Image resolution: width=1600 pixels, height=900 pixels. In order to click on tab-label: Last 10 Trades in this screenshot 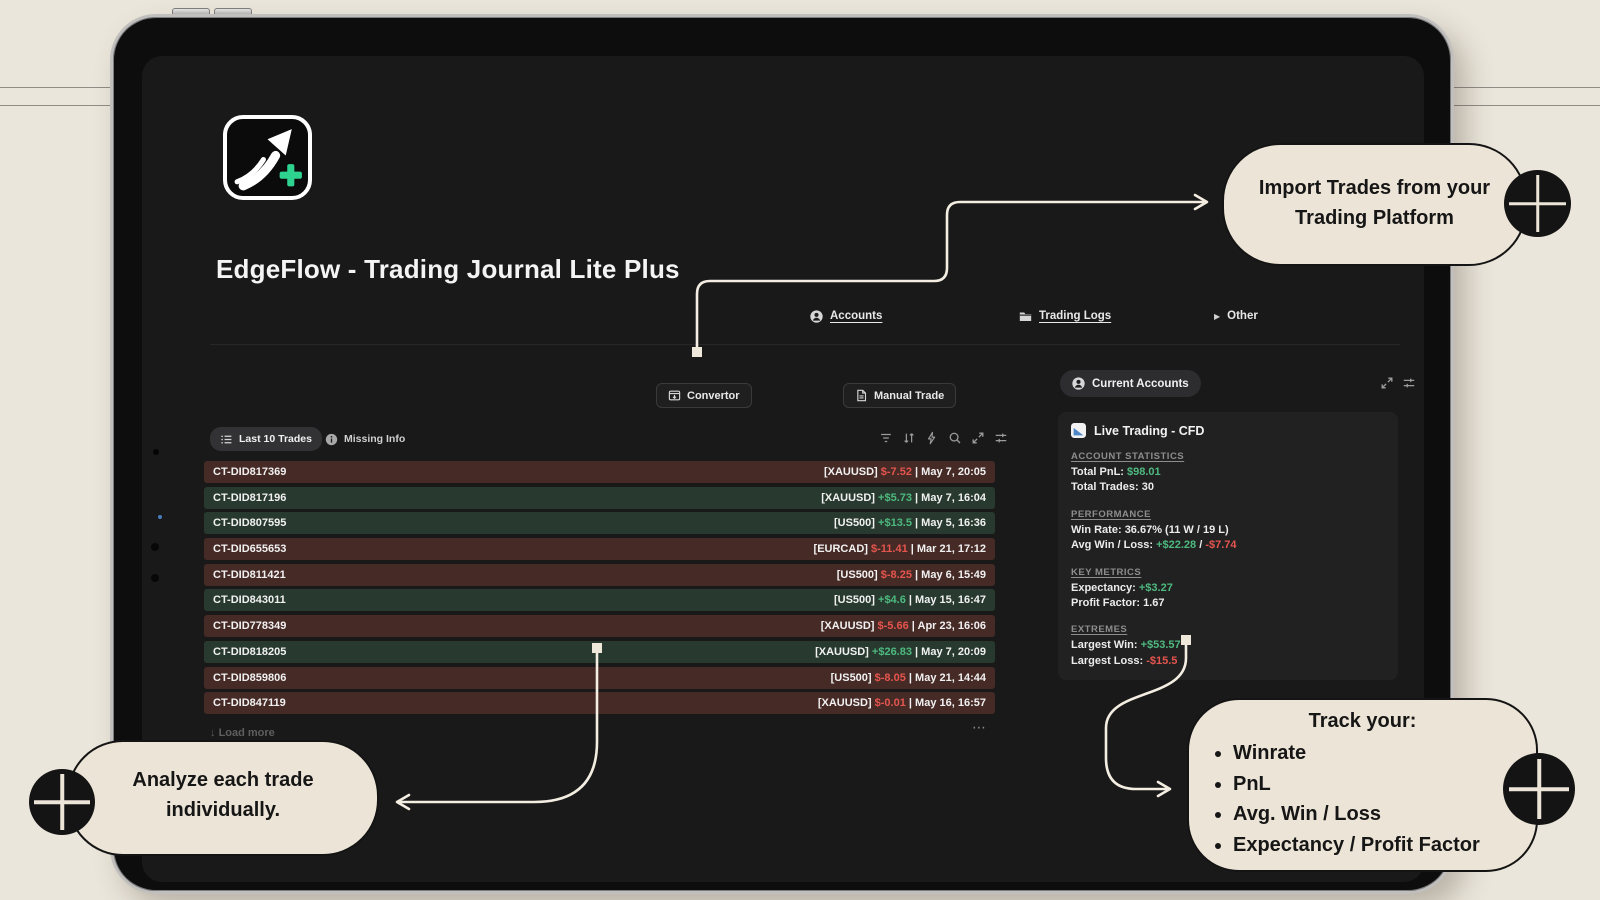, I will do `click(275, 439)`.